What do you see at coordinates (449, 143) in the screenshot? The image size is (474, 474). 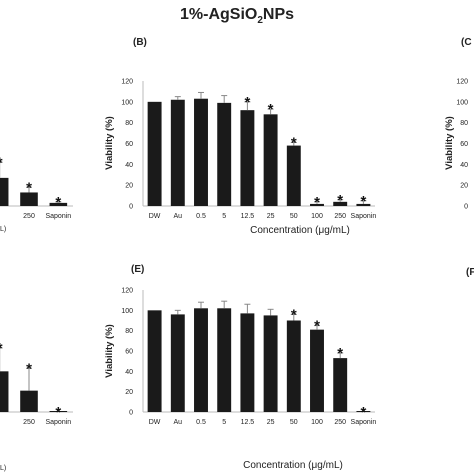 I see `panel-4-y-axis-label: Viability (%)` at bounding box center [449, 143].